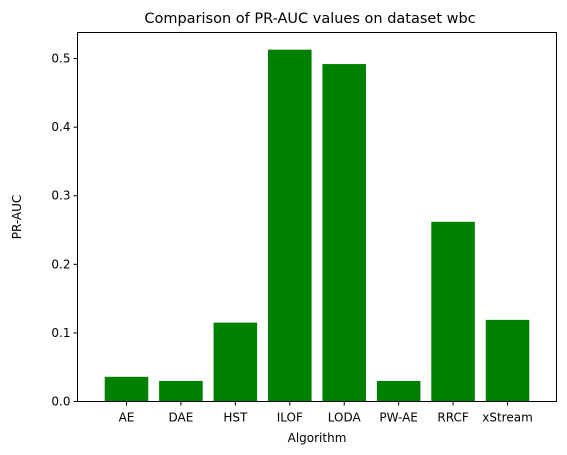 The height and width of the screenshot is (455, 567). Describe the element at coordinates (290, 225) in the screenshot. I see `bar-ilof` at that location.